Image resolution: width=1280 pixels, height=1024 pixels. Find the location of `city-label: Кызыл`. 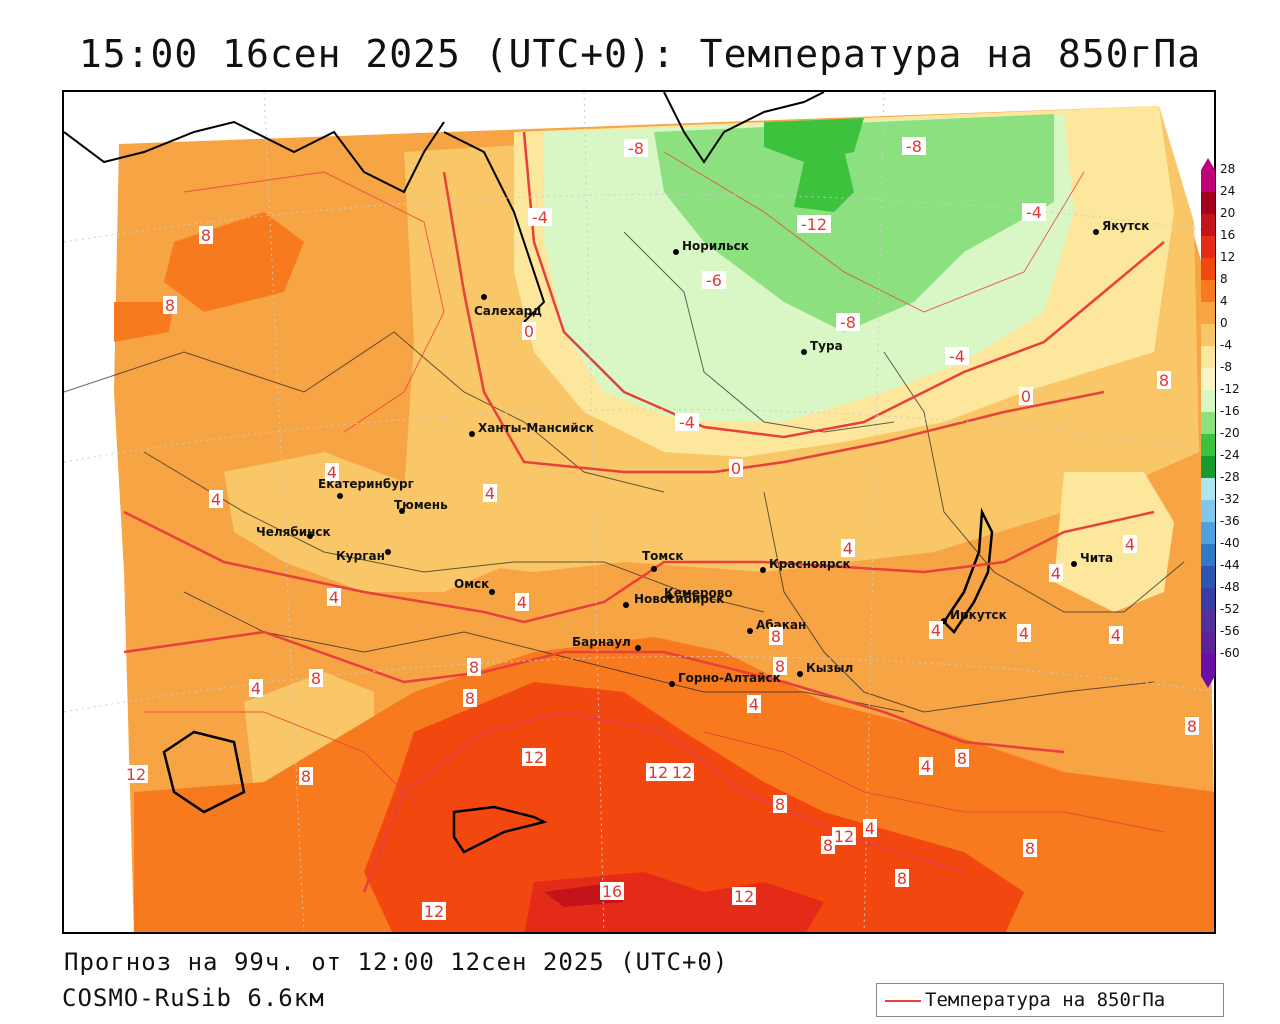

city-label: Кызыл is located at coordinates (829, 668).